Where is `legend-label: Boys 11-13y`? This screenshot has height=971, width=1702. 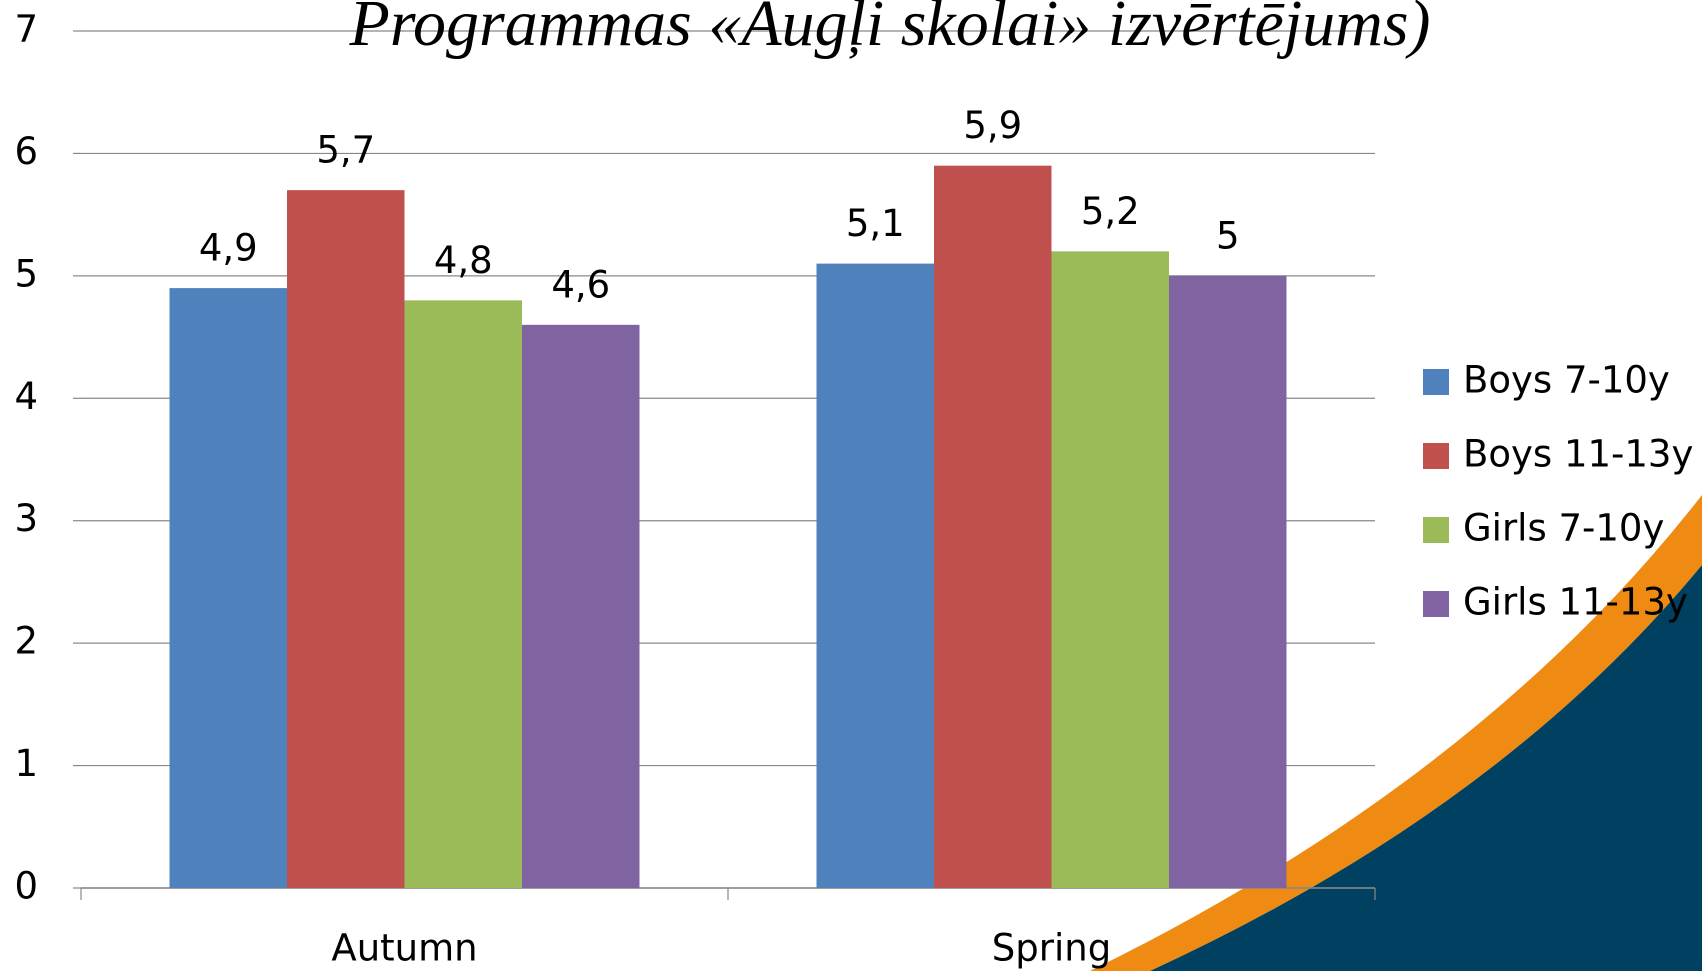 legend-label: Boys 11-13y is located at coordinates (1578, 454).